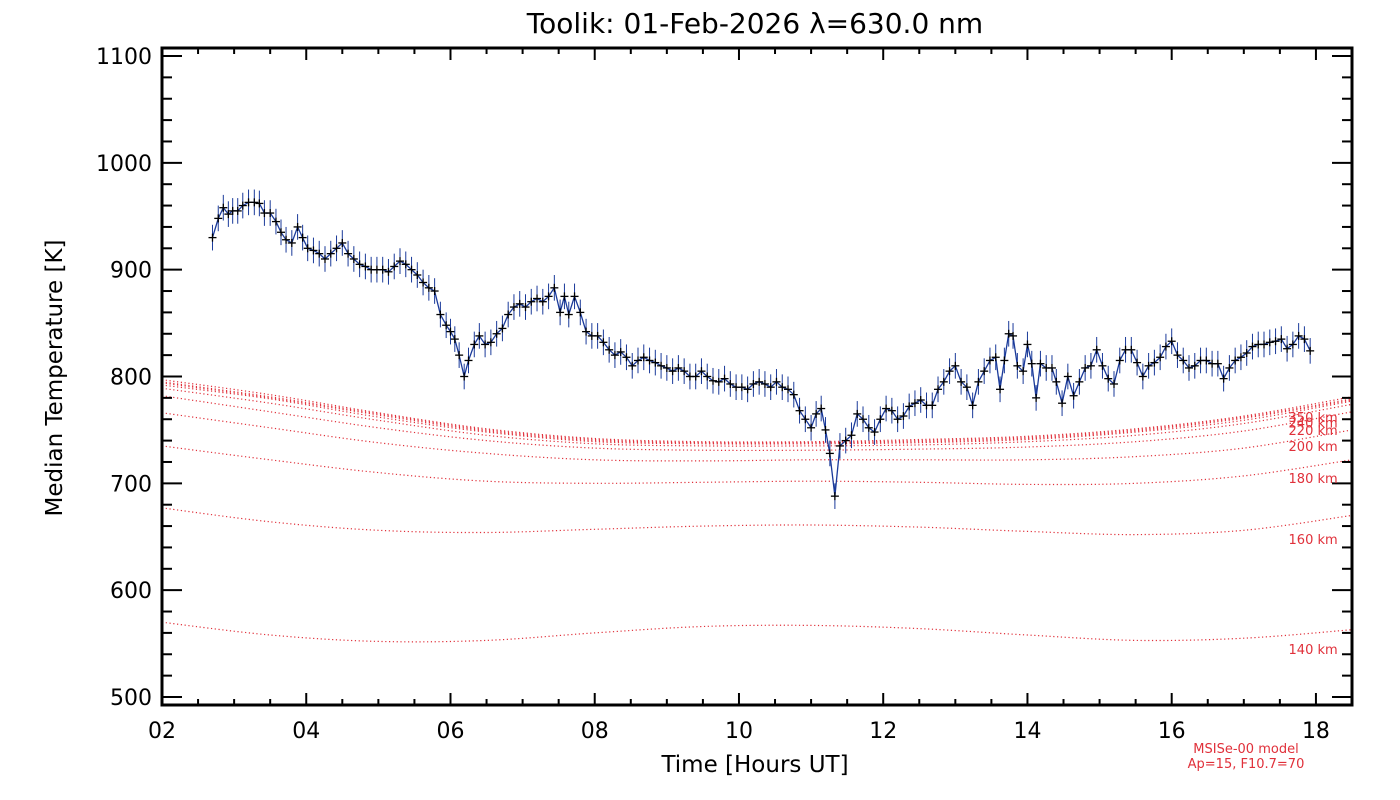  Describe the element at coordinates (1246, 764) in the screenshot. I see `model-note-line: Ap=15, F10.7=70` at that location.